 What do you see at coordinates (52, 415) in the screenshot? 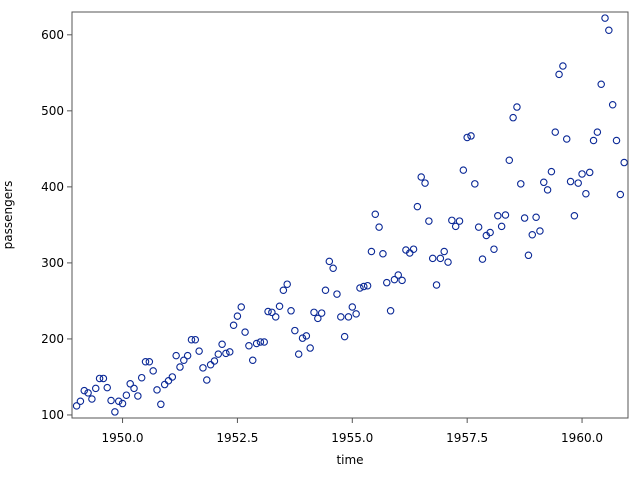
I see `y-tick-label: 100` at bounding box center [52, 415].